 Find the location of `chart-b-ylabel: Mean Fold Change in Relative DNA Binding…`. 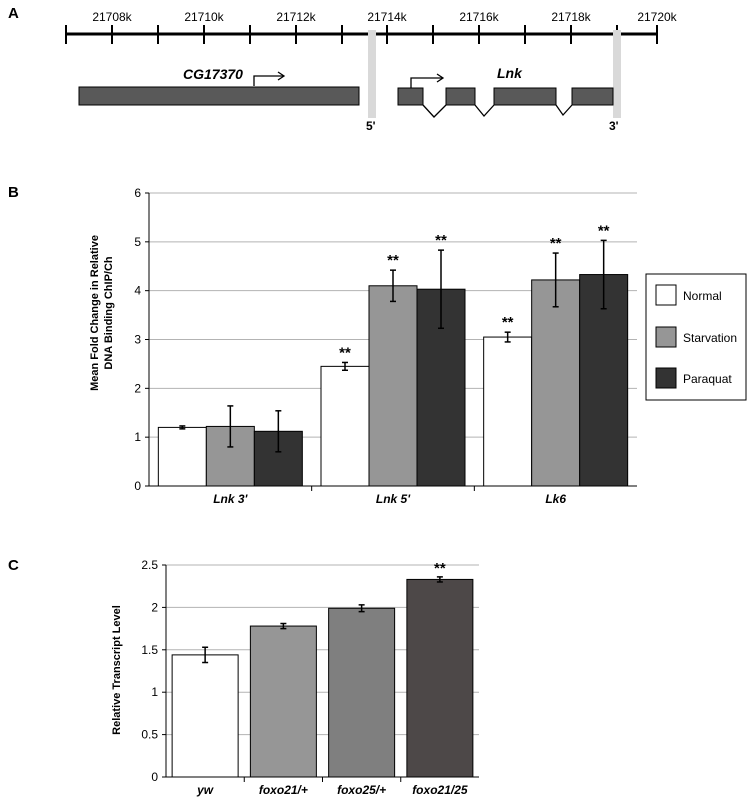

chart-b-ylabel: Mean Fold Change in Relative DNA Binding… is located at coordinates (102, 313).